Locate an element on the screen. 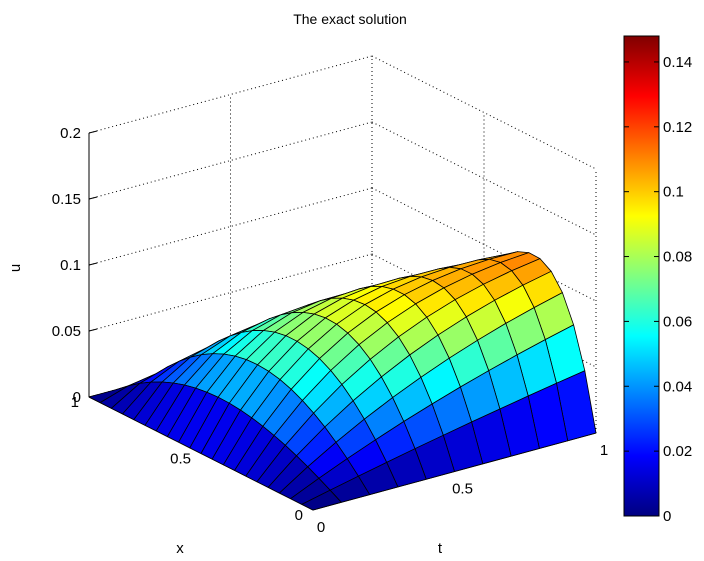 Image resolution: width=704 pixels, height=561 pixels. z-tick-label: 0.2 is located at coordinates (70, 133).